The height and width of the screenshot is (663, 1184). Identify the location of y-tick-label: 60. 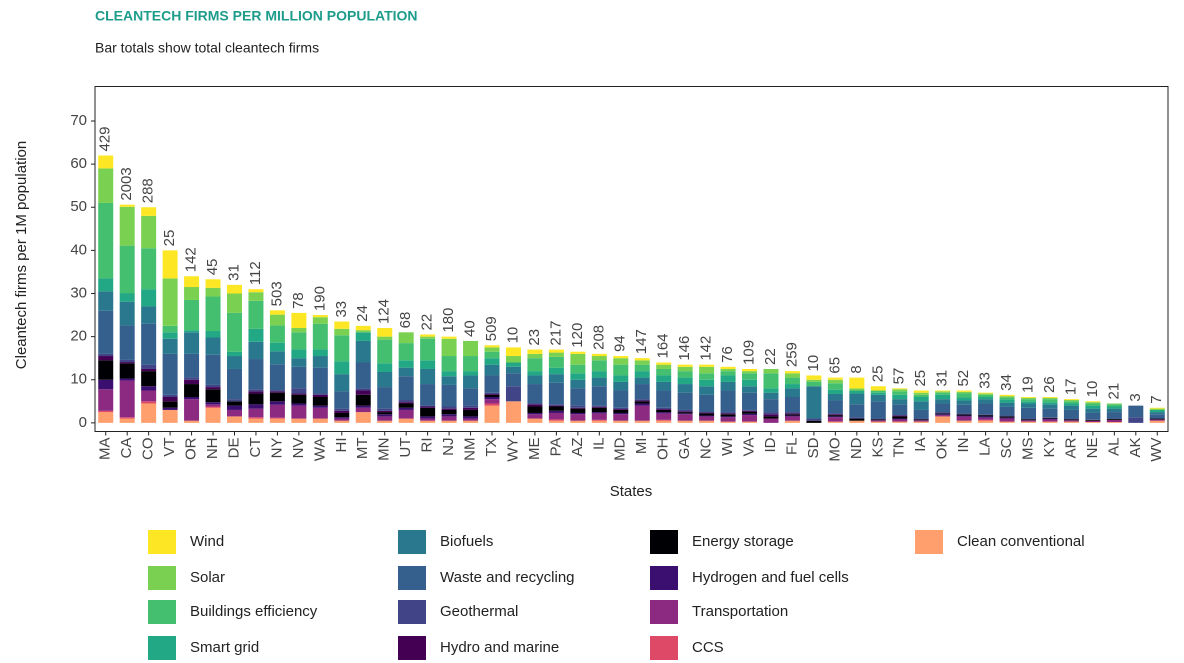
(78, 163).